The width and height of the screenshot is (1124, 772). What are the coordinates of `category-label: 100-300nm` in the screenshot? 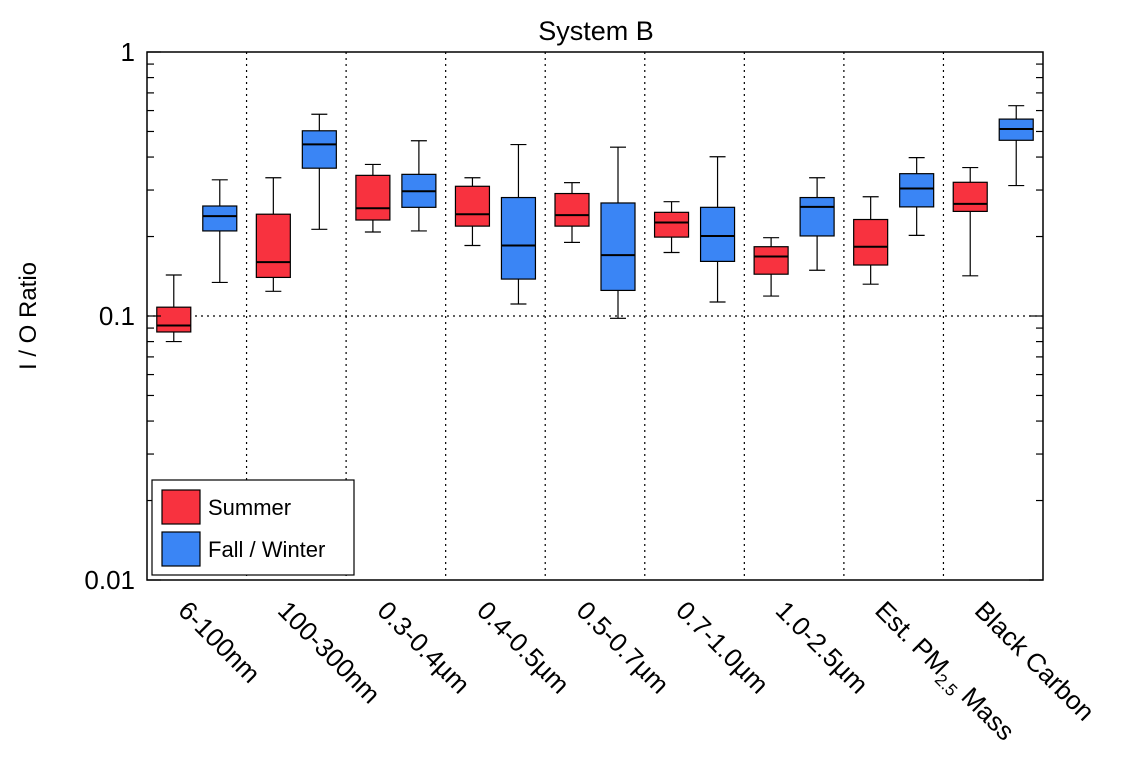 It's located at (329, 652).